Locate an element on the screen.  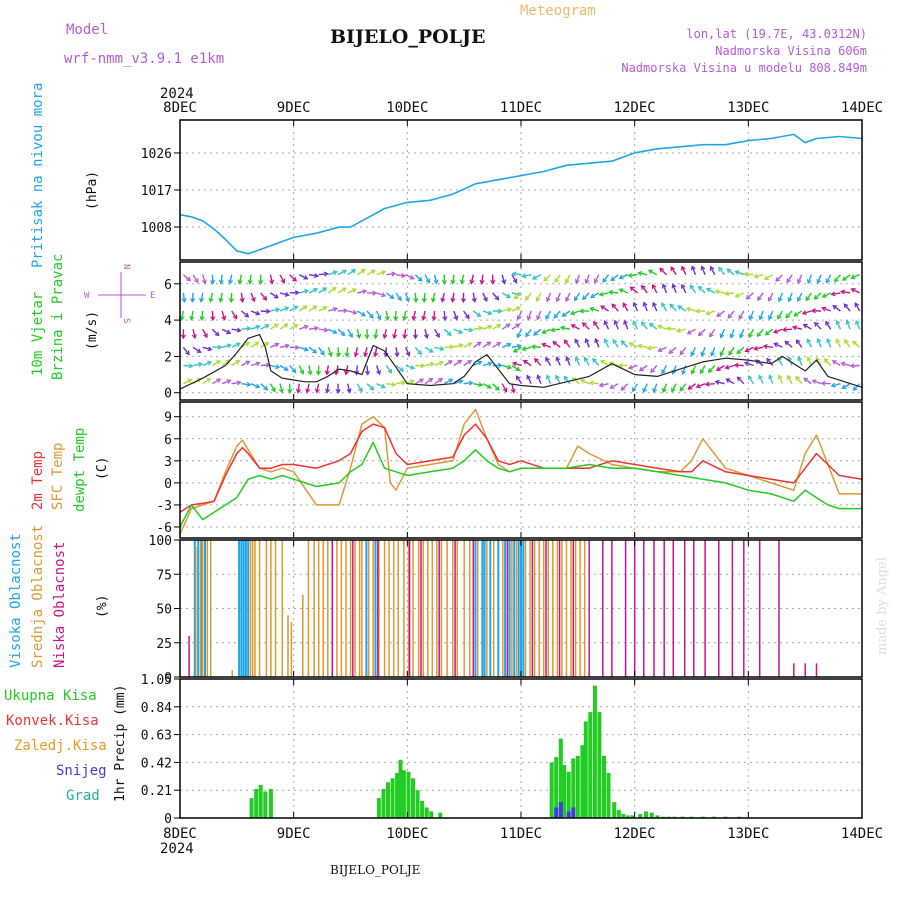
2m-temp-line is located at coordinates (521, 468).